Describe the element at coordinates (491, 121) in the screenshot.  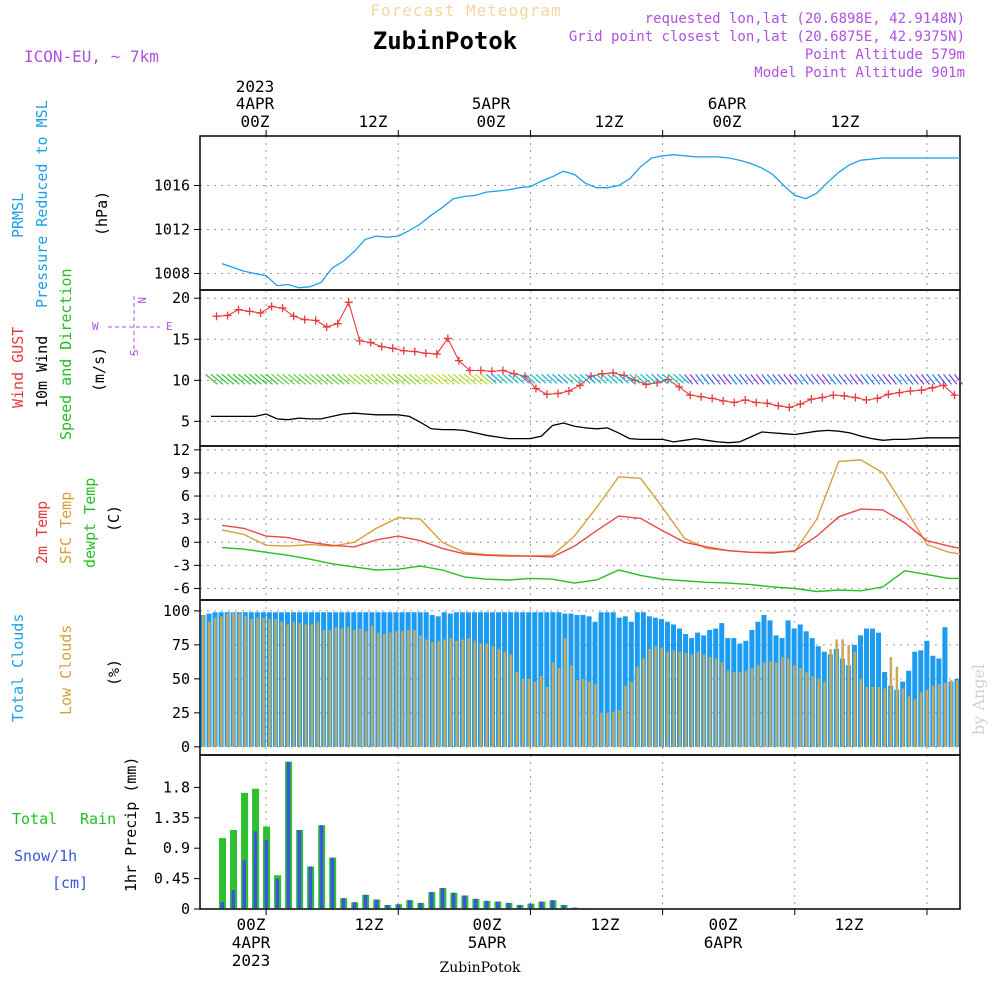
I see `top-hour-3: 00Z` at that location.